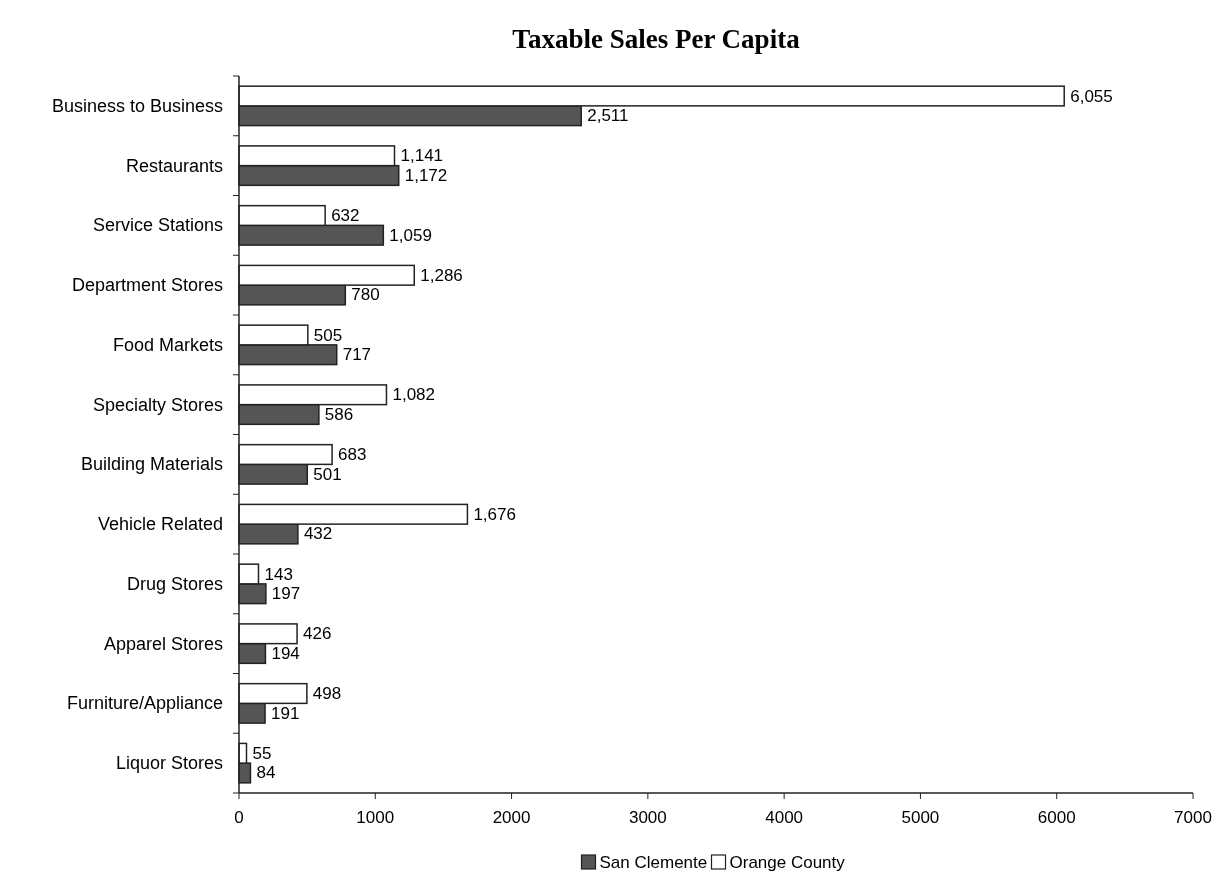  What do you see at coordinates (1056, 817) in the screenshot?
I see `x-tick-label: 6000` at bounding box center [1056, 817].